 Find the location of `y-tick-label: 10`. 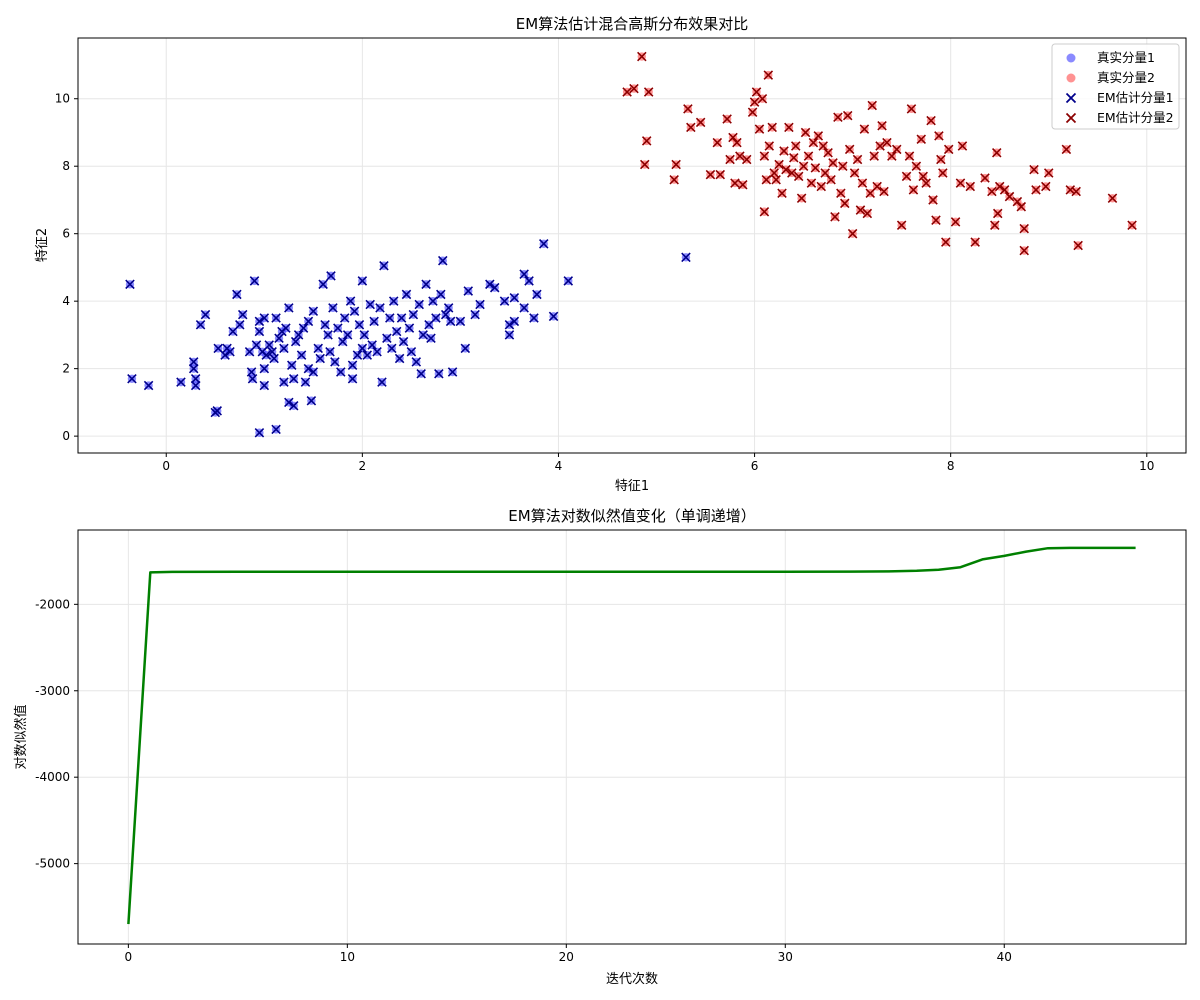

y-tick-label: 10 is located at coordinates (62, 99).